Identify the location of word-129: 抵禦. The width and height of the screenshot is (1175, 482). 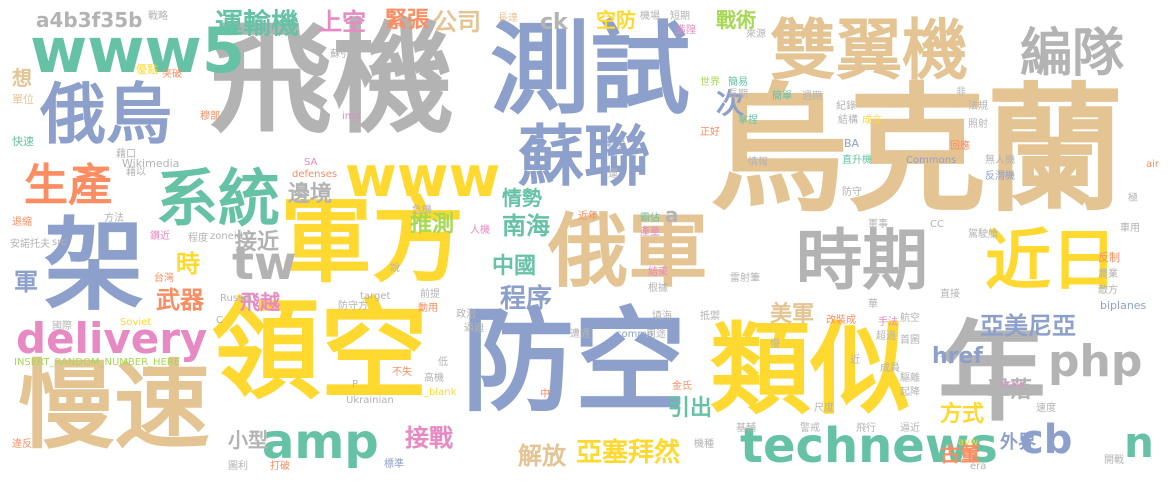
(710, 316).